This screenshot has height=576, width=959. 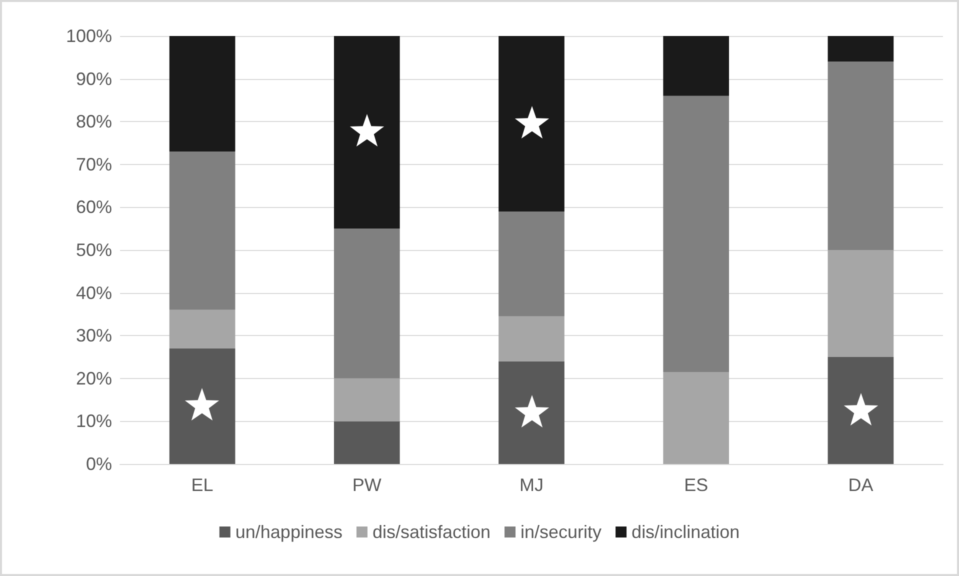 I want to click on y-tick-label: 50%, so click(x=94, y=250).